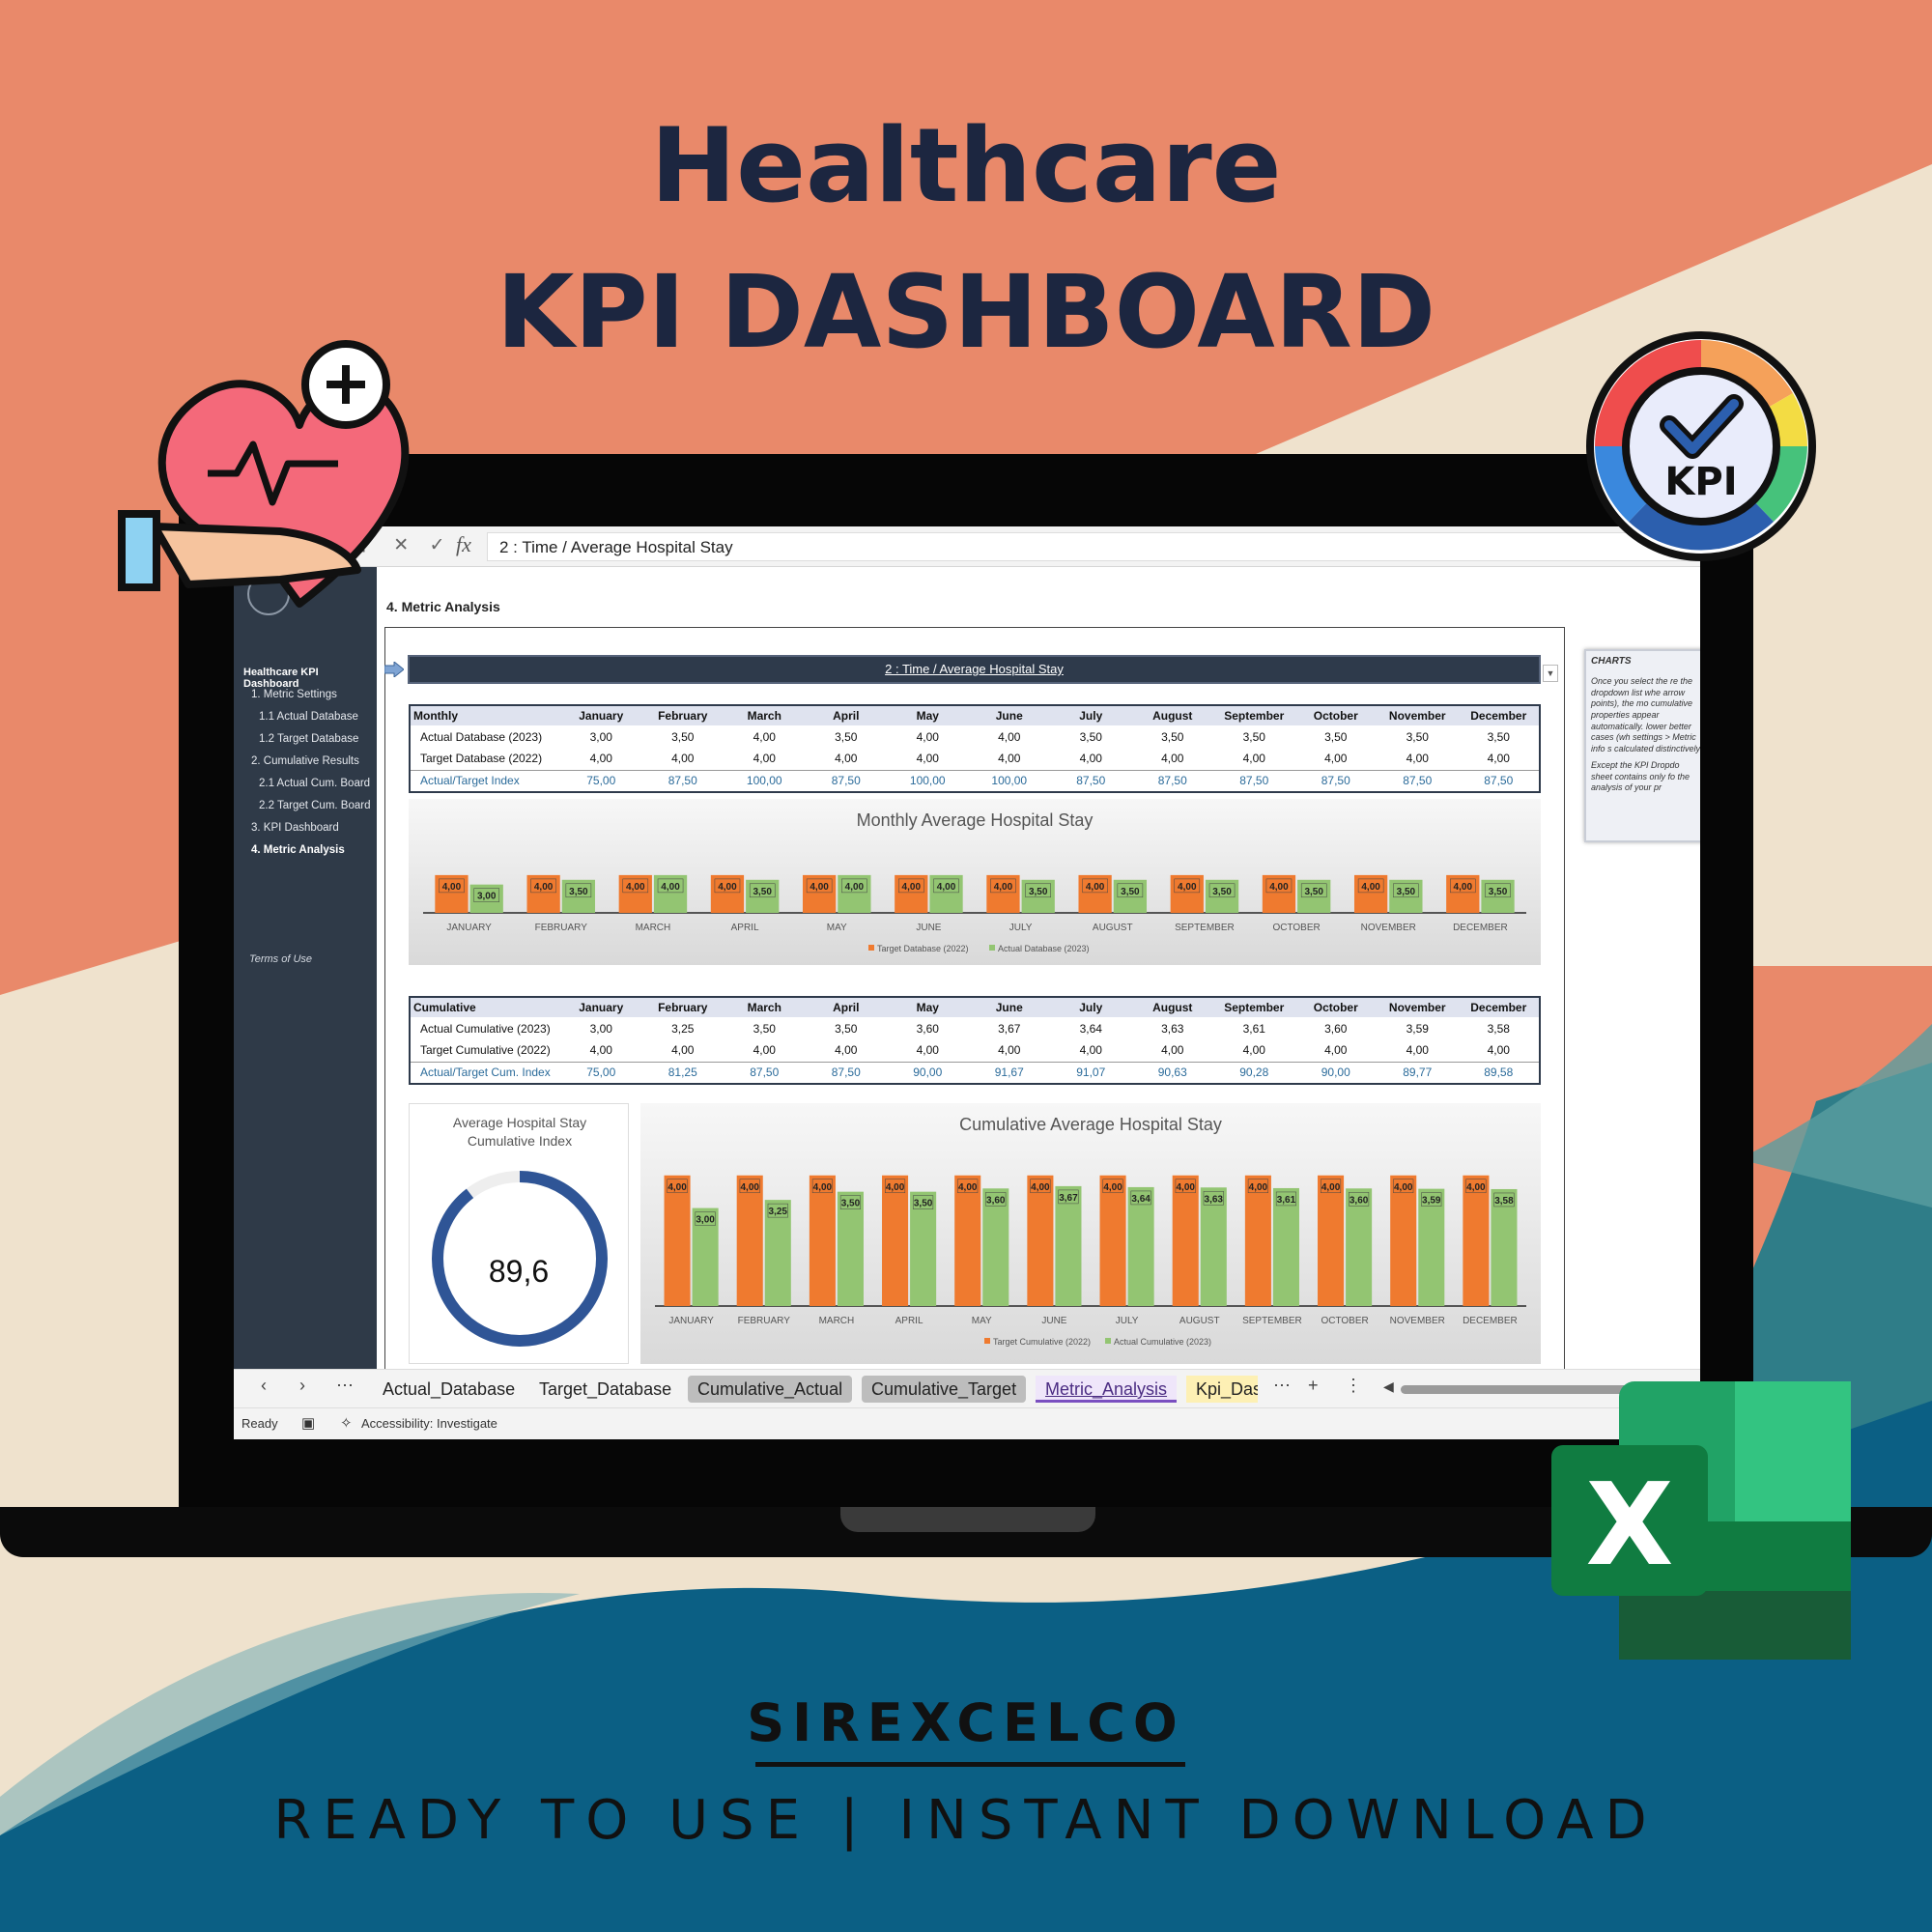 The width and height of the screenshot is (1932, 1932). What do you see at coordinates (294, 694) in the screenshot?
I see `sidebar-item-metric-settings: 1. Metric Settings` at bounding box center [294, 694].